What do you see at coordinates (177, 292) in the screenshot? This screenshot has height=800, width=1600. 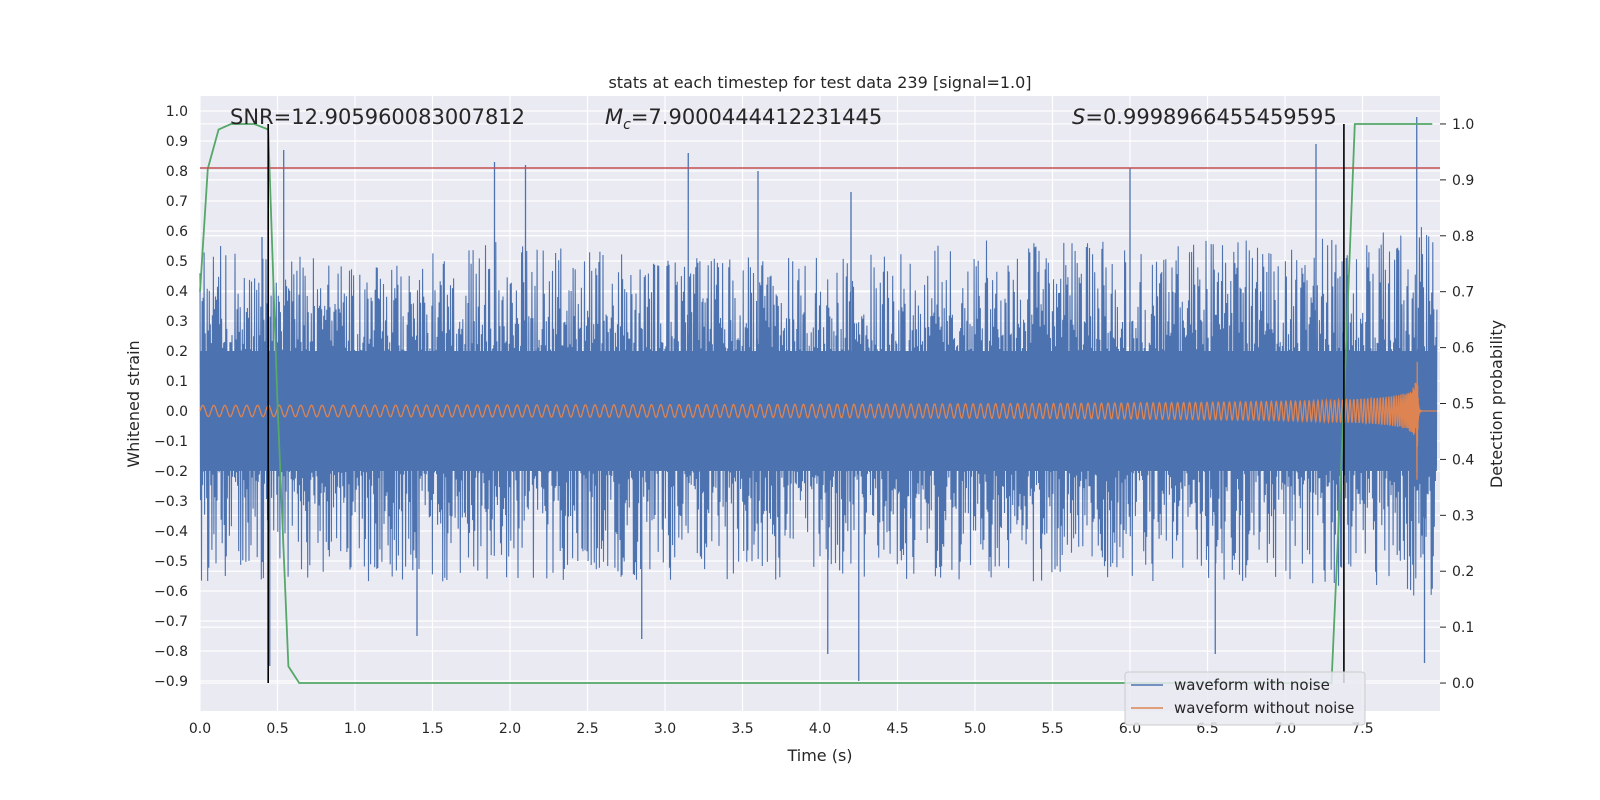 I see `y-tick-label: 0.4` at bounding box center [177, 292].